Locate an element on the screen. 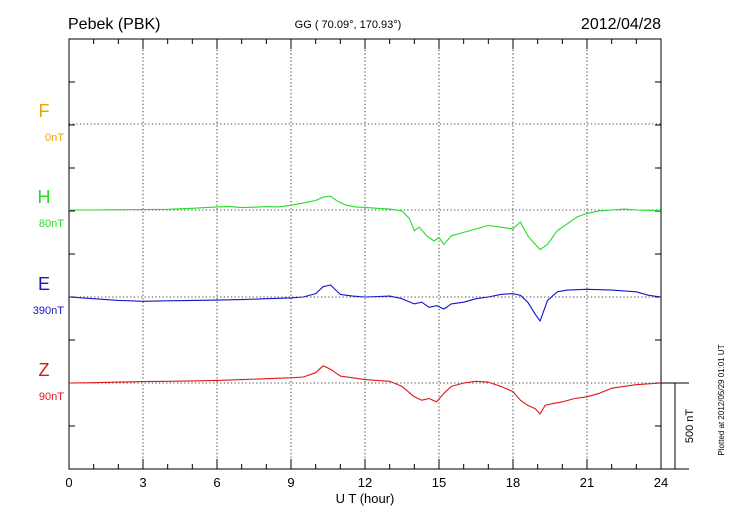 This screenshot has width=730, height=520. series-offset-h: 80nT is located at coordinates (51, 224).